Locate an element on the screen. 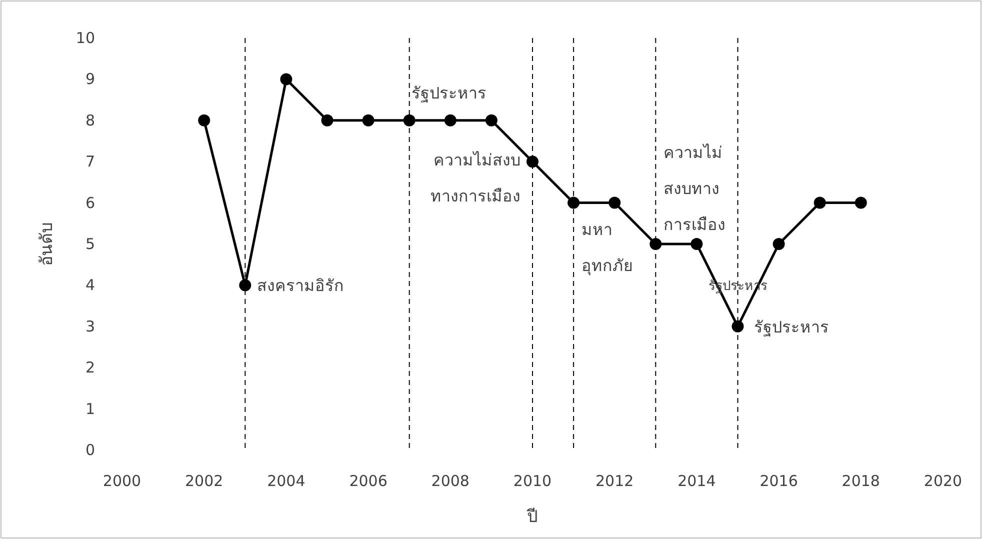 This screenshot has height=539, width=982. y-tick-label: 6 is located at coordinates (90, 203).